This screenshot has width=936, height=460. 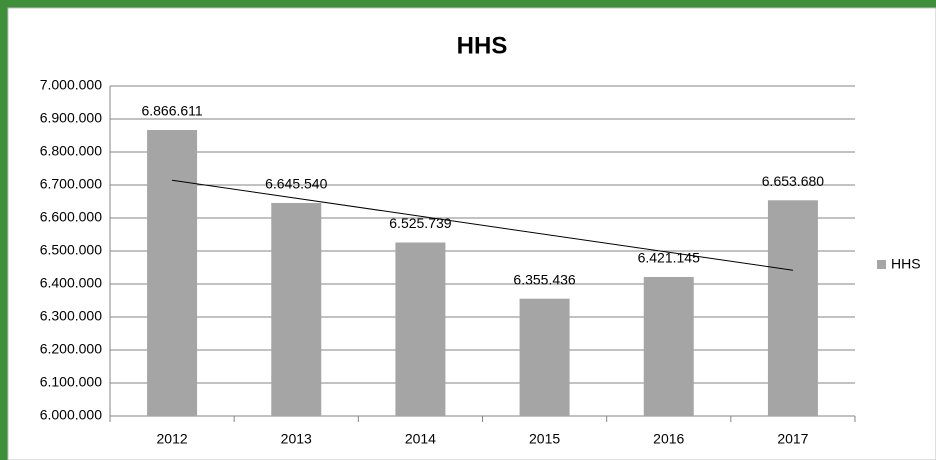 I want to click on y-tick-label: 6.500.000, so click(x=71, y=250).